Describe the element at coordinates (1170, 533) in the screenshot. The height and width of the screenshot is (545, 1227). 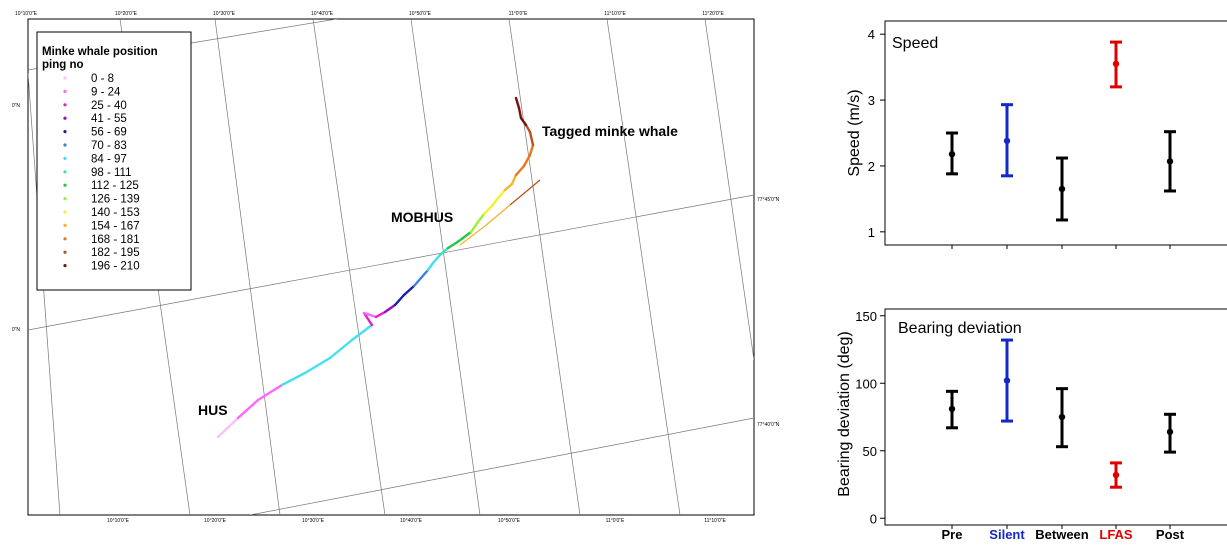
I see `category-label: Post` at that location.